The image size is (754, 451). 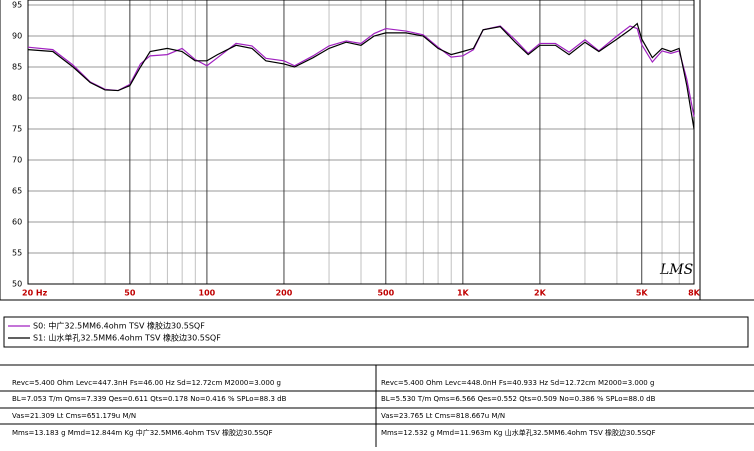 What do you see at coordinates (284, 293) in the screenshot?
I see `x-tick-label: 200` at bounding box center [284, 293].